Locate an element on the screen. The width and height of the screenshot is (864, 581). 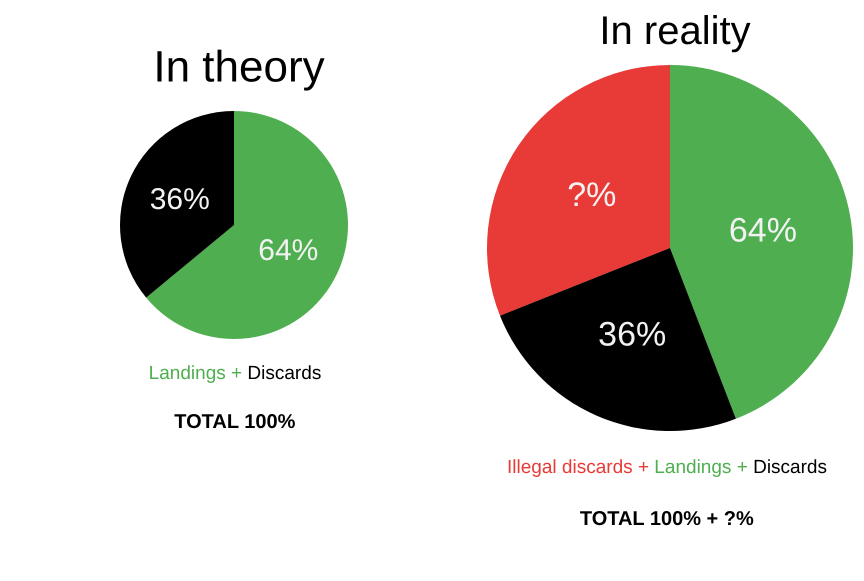
text: Landings + Discards is located at coordinates (235, 373).